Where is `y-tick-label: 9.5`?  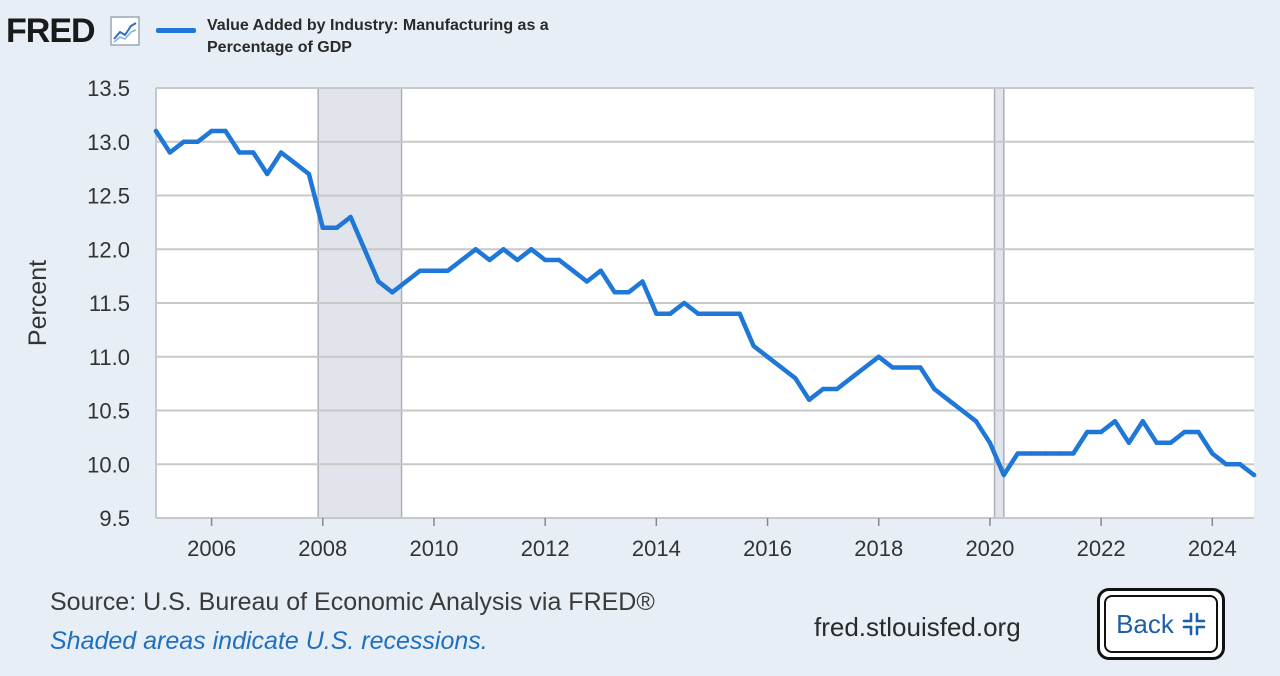
y-tick-label: 9.5 is located at coordinates (114, 518).